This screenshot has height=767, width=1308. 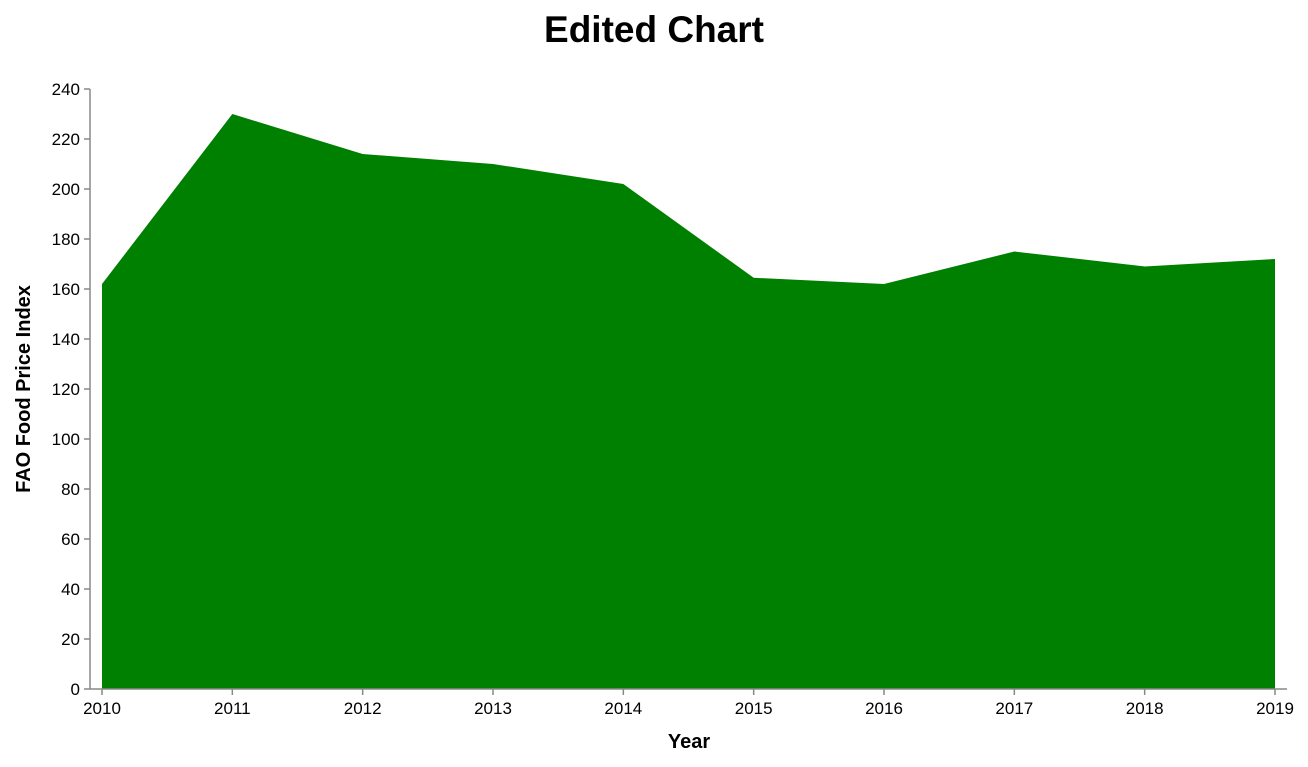 I want to click on y-tick-label: 160, so click(x=66, y=289).